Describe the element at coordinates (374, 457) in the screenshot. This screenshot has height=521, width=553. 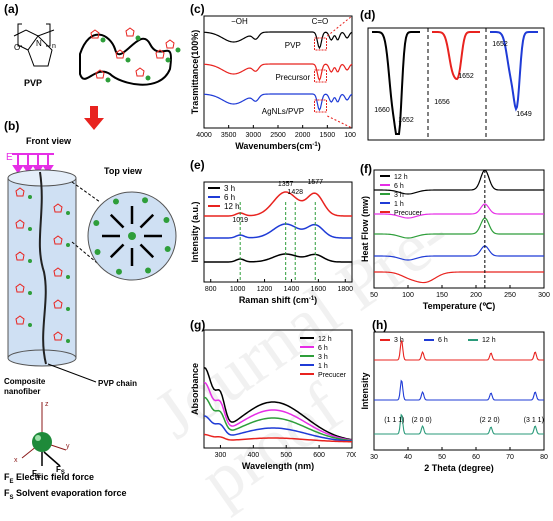
I see `x-tick-label: 30` at that location.